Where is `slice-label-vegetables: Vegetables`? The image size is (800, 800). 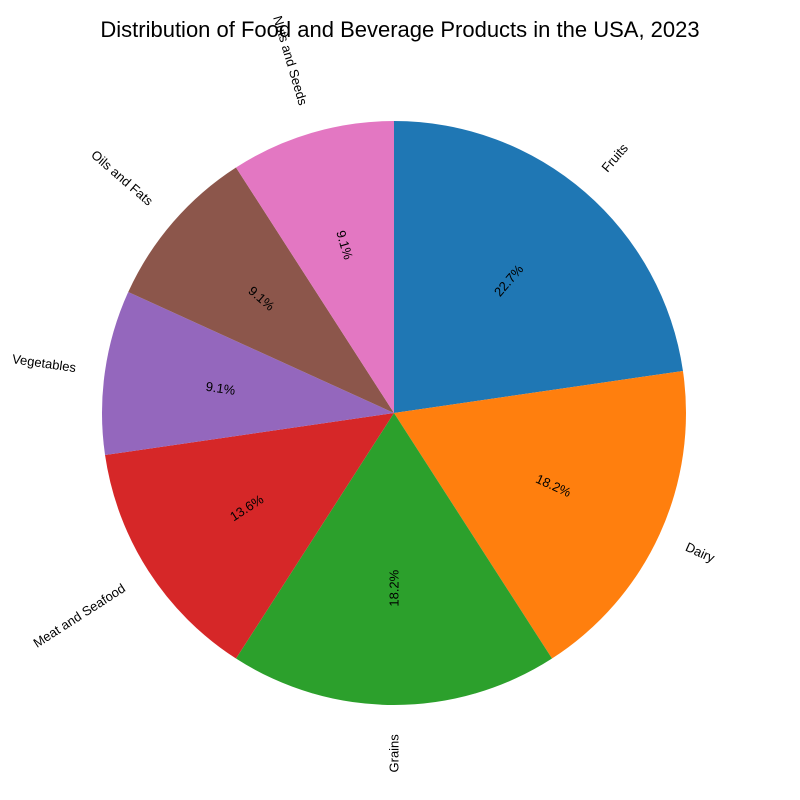 slice-label-vegetables: Vegetables is located at coordinates (44, 363).